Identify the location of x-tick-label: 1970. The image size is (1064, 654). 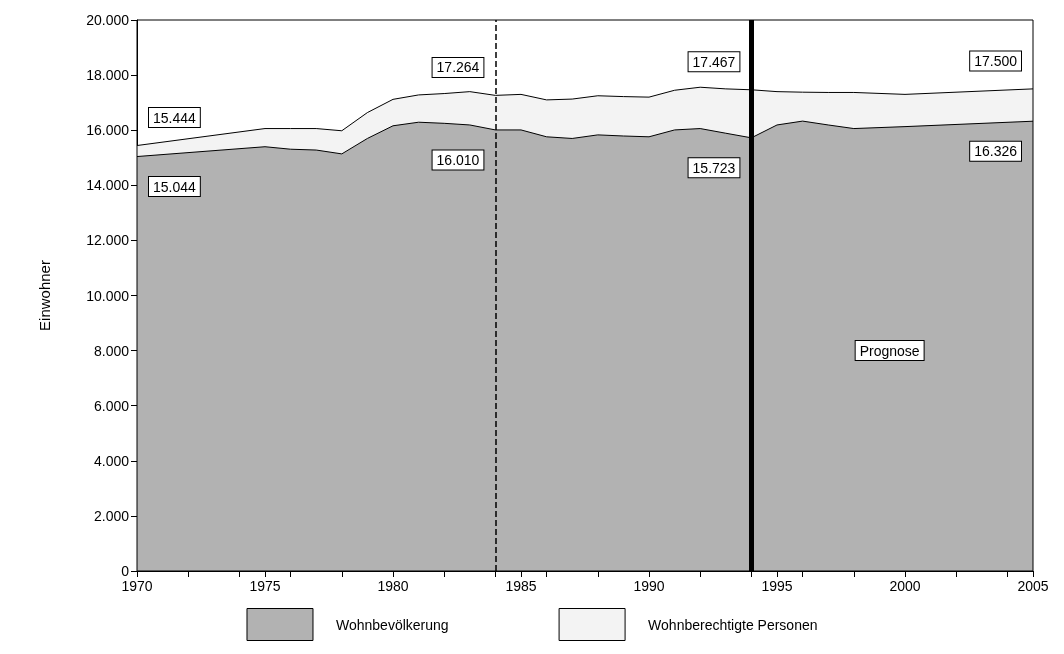
(137, 586).